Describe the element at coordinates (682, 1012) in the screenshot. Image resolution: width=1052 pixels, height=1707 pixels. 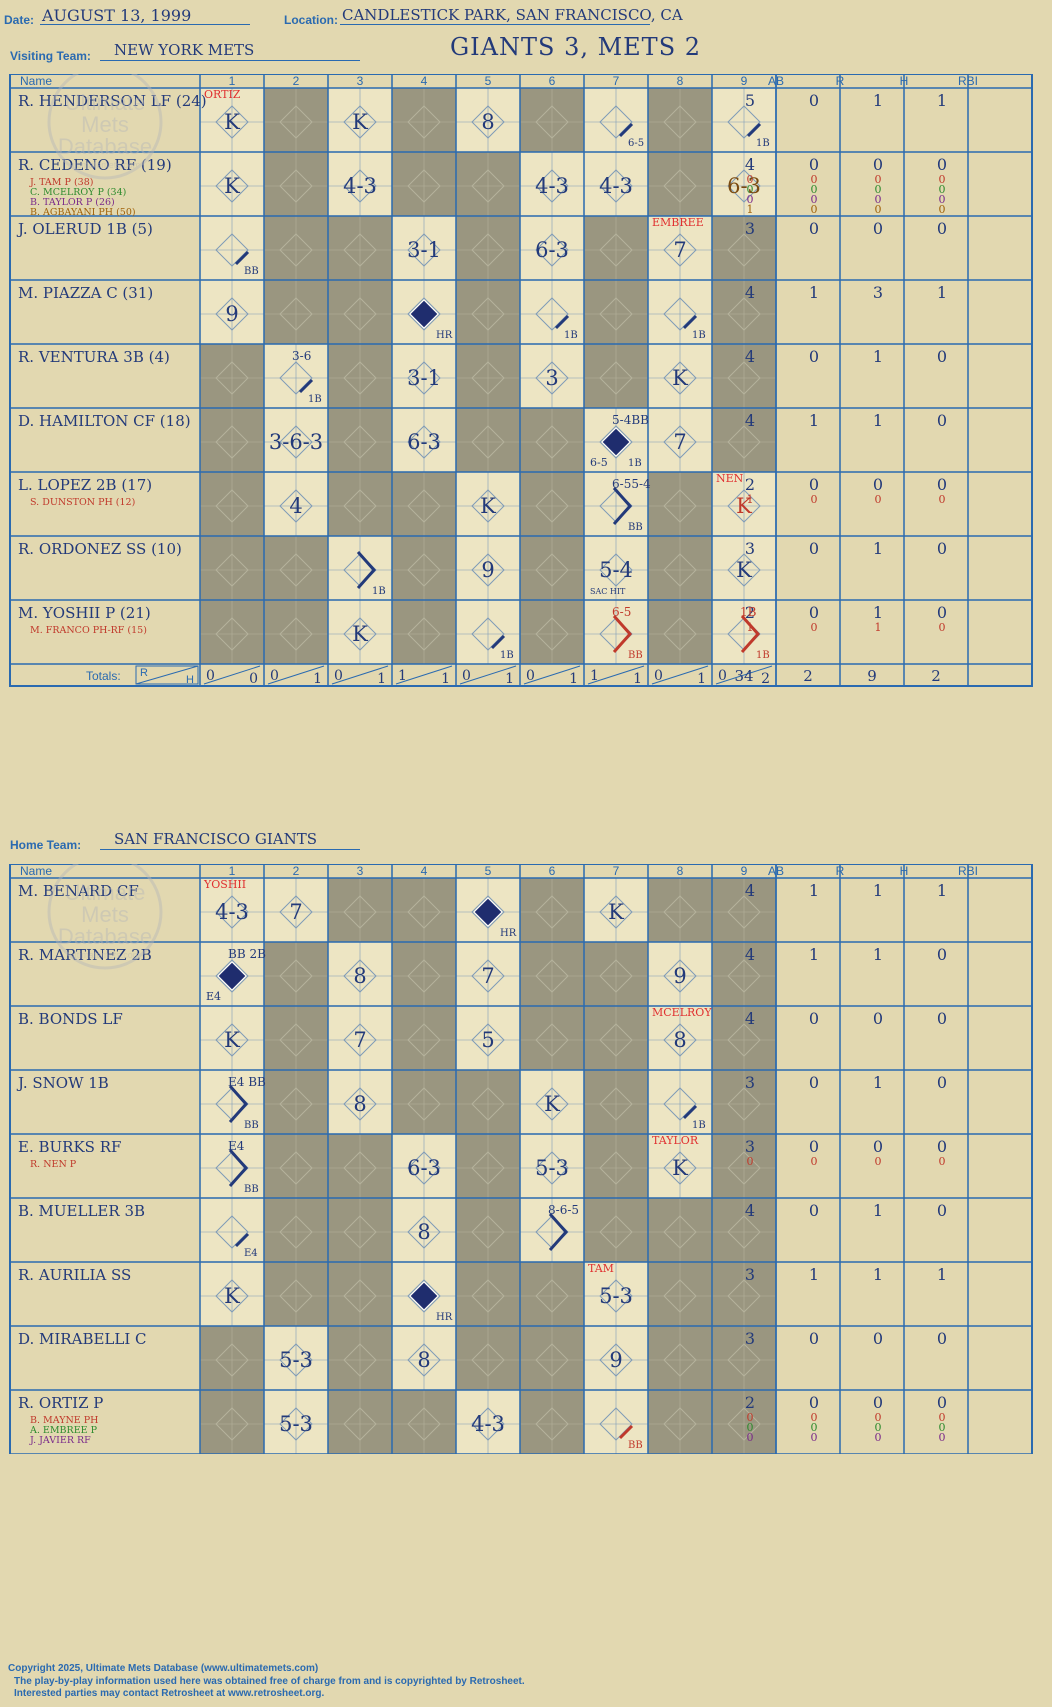
I see `pitching-change: MCELROY` at that location.